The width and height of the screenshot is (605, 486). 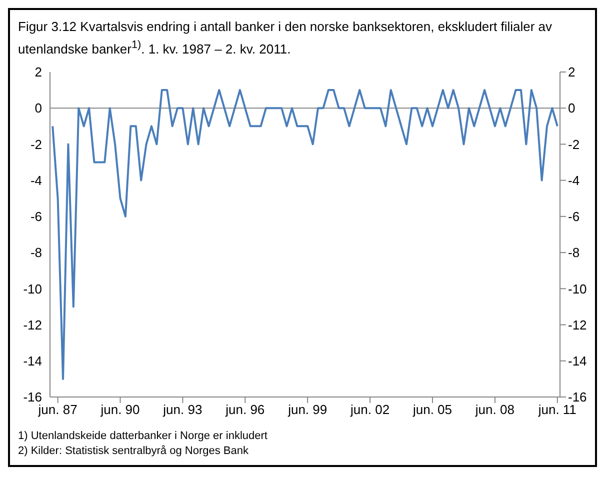 I want to click on y-tick-label: -4, so click(x=574, y=180).